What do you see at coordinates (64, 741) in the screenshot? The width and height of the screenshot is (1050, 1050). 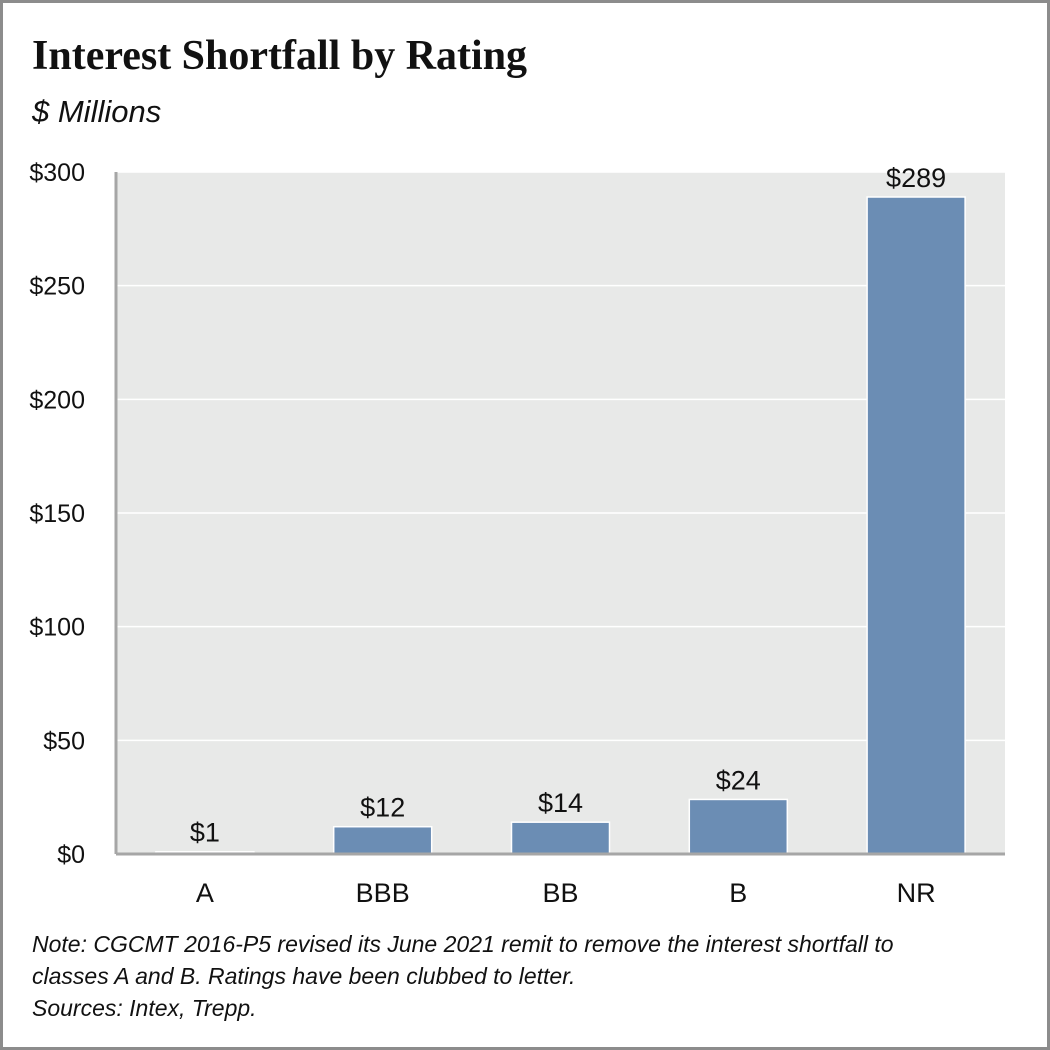 I see `y-tick-label: $50` at bounding box center [64, 741].